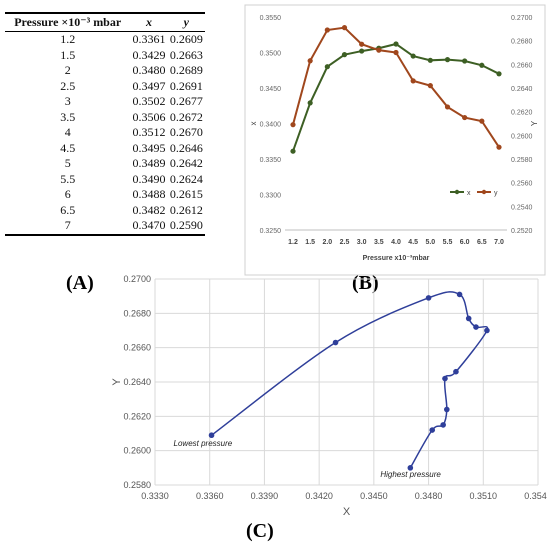 Image resolution: width=547 pixels, height=550 pixels. What do you see at coordinates (186, 101) in the screenshot?
I see `cell-y: 0.2677` at bounding box center [186, 101].